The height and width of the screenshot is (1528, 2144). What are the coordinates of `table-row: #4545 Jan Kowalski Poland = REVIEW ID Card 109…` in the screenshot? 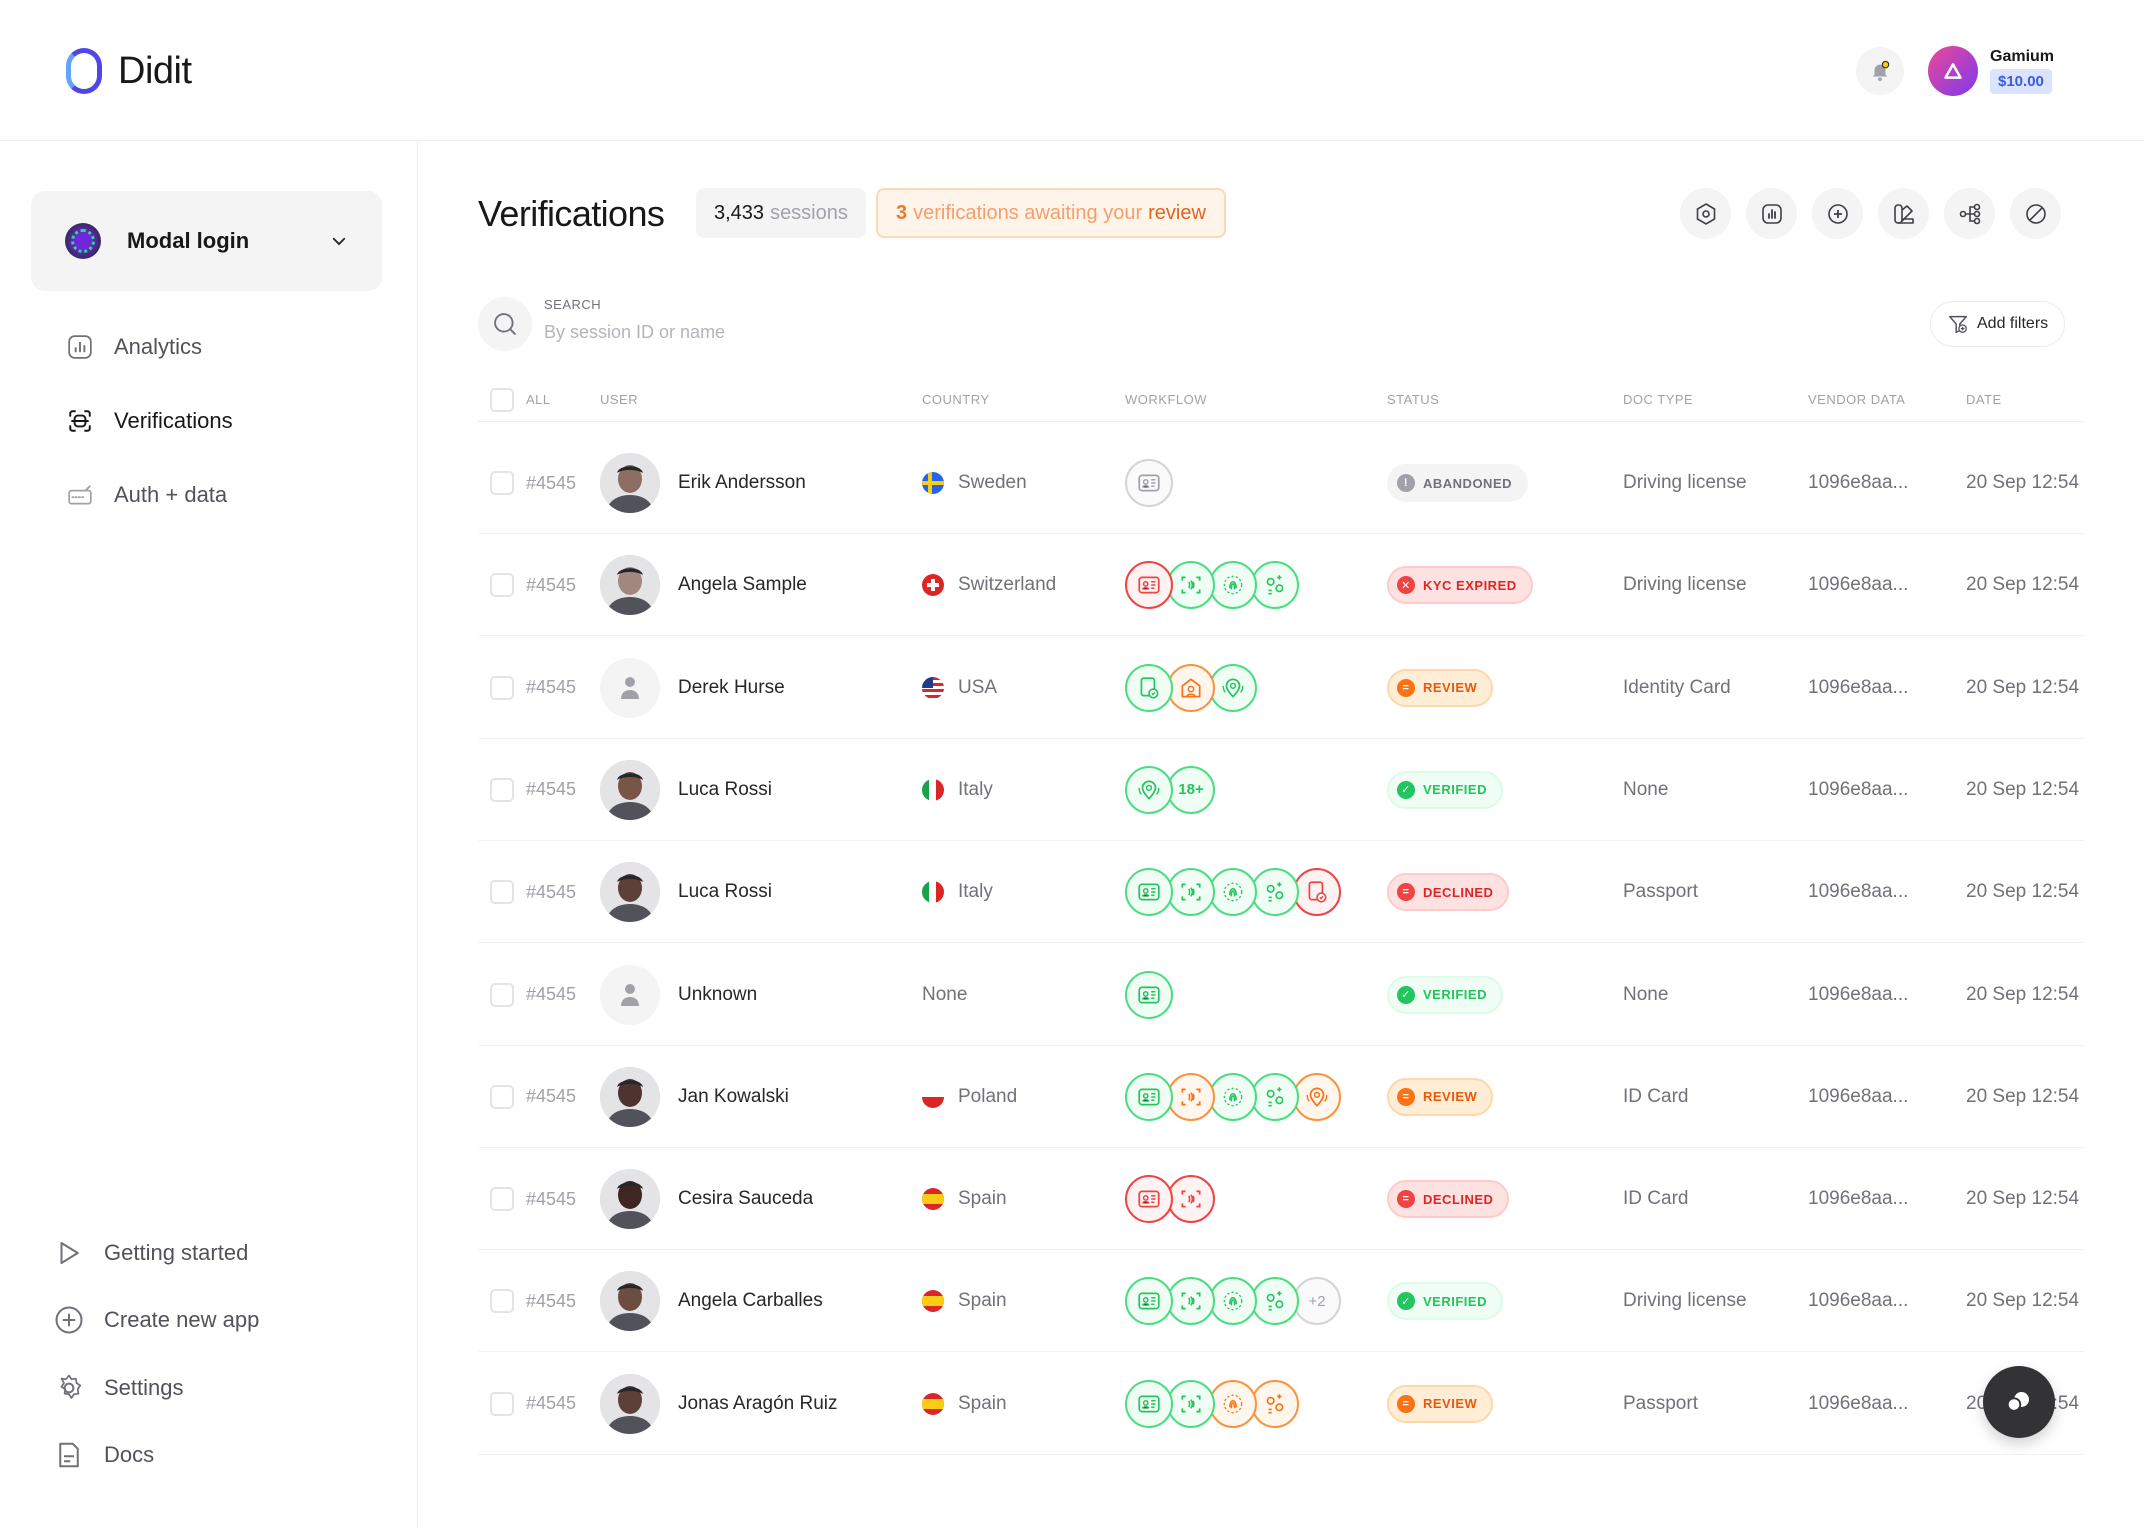 It's located at (1281, 1097).